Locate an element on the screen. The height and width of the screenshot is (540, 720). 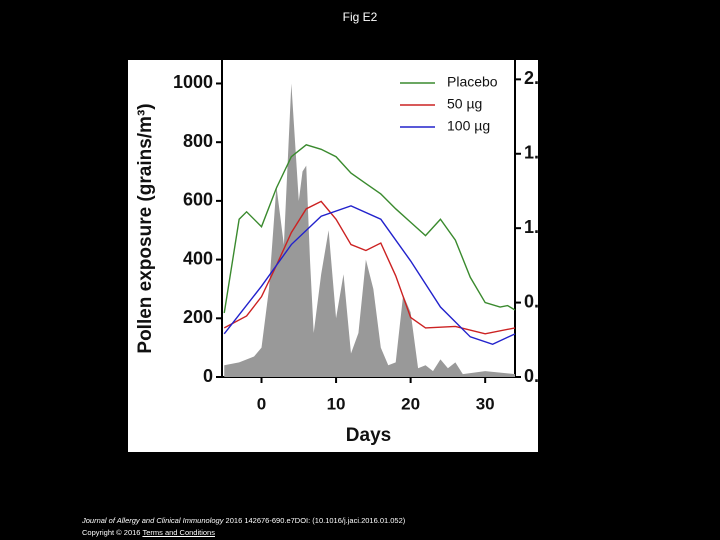
x-tick-label: 30 is located at coordinates (485, 403).